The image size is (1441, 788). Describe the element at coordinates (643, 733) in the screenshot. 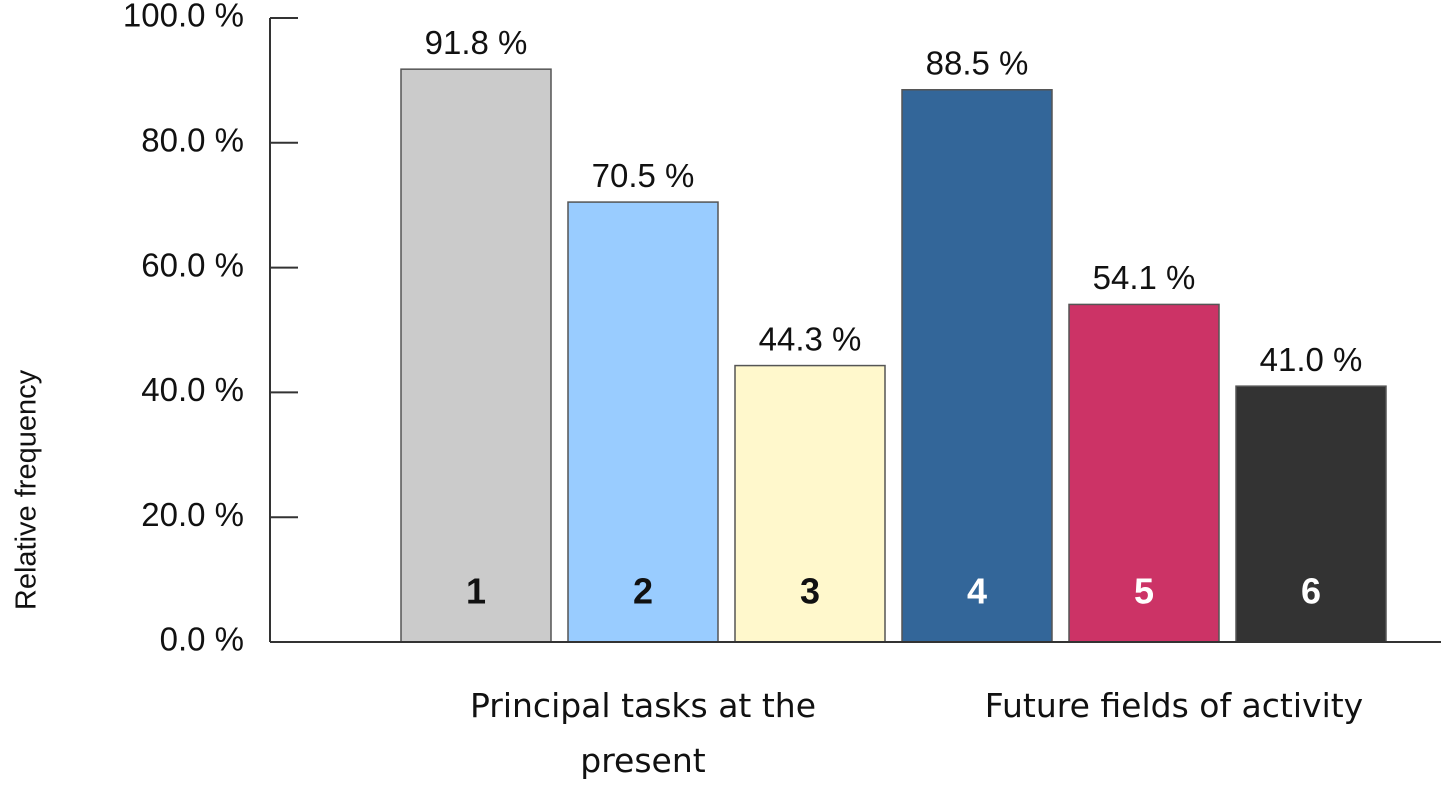

I see `group-label: Principal tasks at the present` at that location.